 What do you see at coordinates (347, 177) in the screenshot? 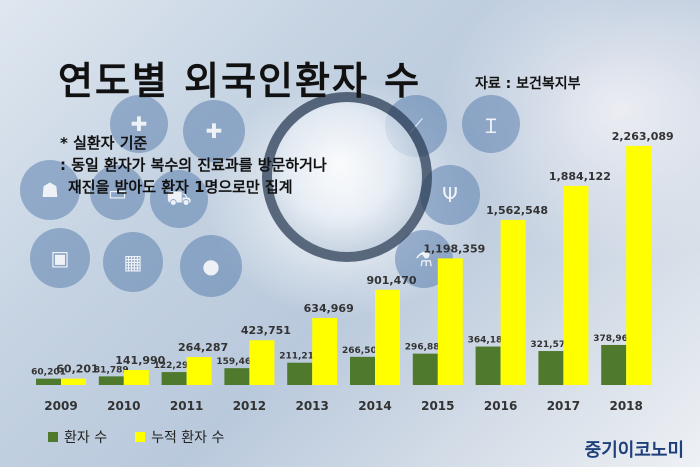
I see `magnifier-lens` at bounding box center [347, 177].